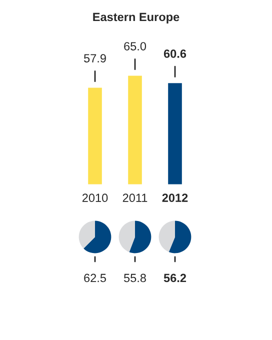  Describe the element at coordinates (135, 278) in the screenshot. I see `data-label: 55.8` at that location.